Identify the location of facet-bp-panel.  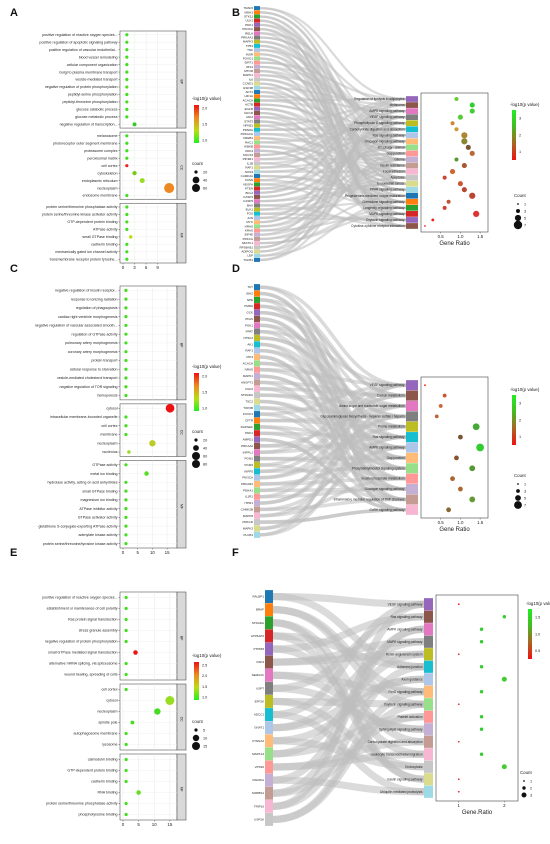
(148, 636).